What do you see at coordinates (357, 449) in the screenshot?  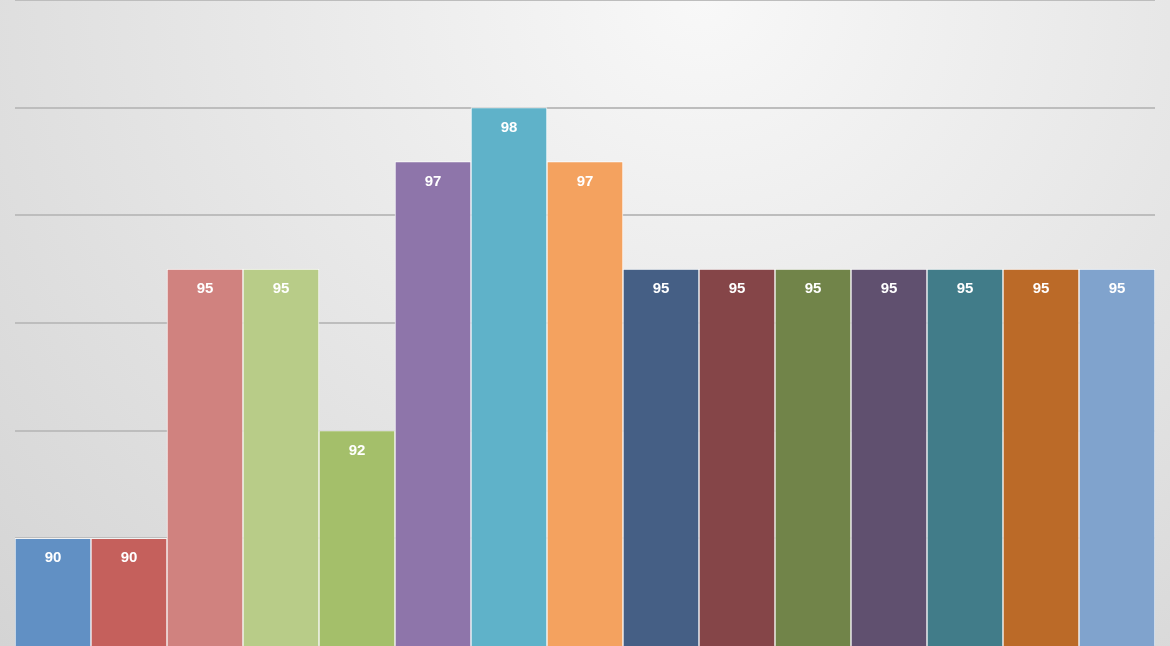 I see `data-label: 92` at bounding box center [357, 449].